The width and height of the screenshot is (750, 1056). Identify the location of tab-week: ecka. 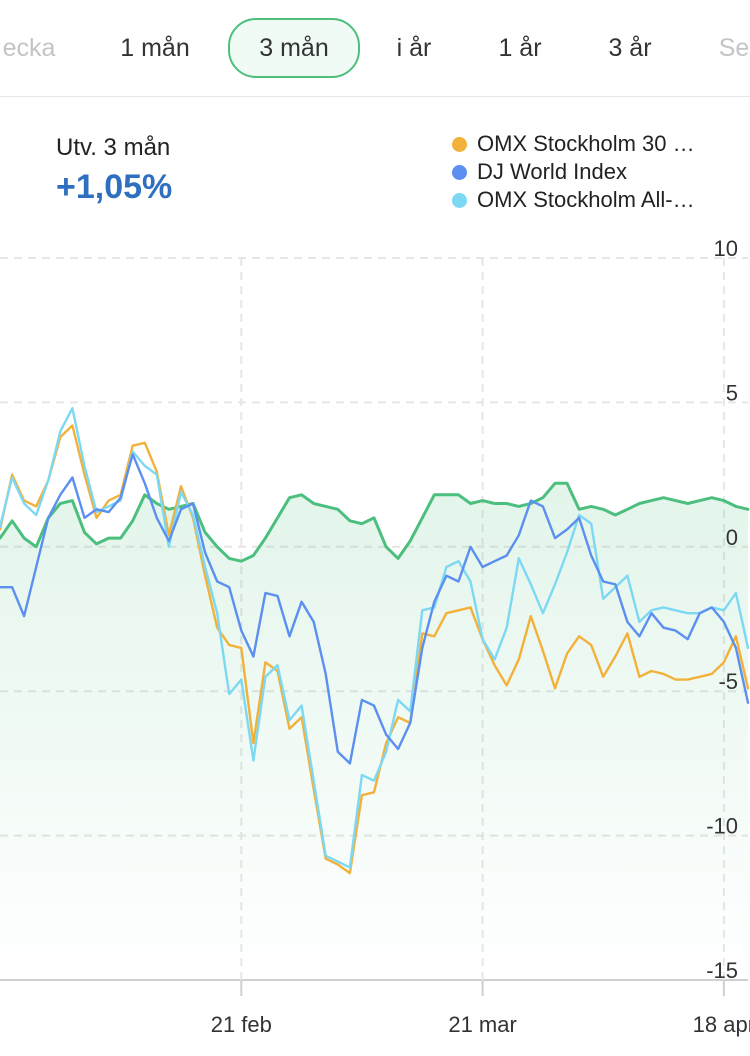
(29, 48).